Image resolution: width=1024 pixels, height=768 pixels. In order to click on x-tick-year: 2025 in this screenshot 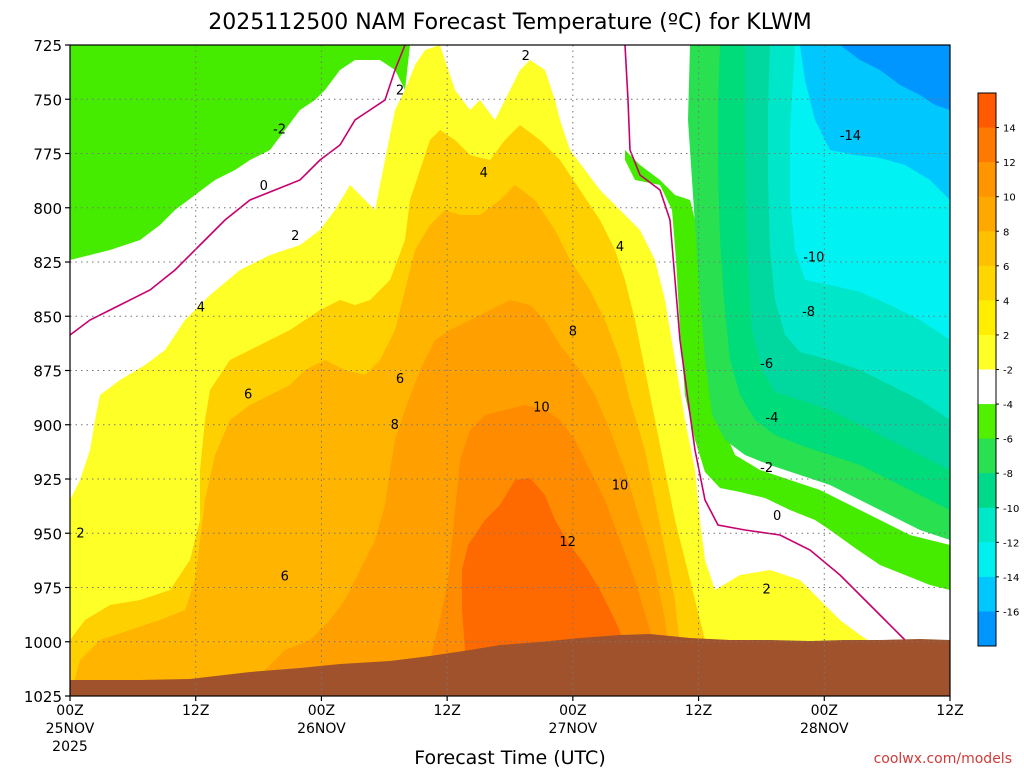, I will do `click(70, 747)`.